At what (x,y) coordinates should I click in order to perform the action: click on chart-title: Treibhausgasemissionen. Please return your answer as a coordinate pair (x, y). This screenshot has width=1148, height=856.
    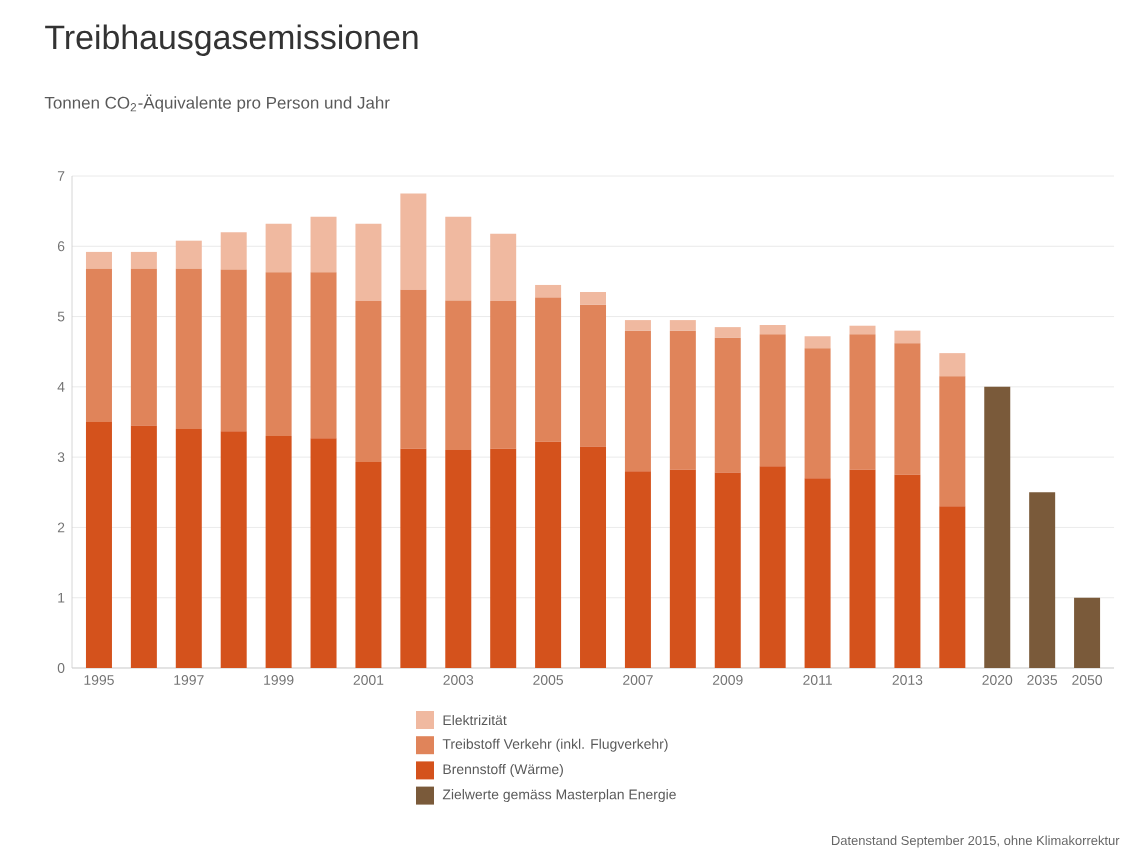
    Looking at the image, I should click on (231, 40).